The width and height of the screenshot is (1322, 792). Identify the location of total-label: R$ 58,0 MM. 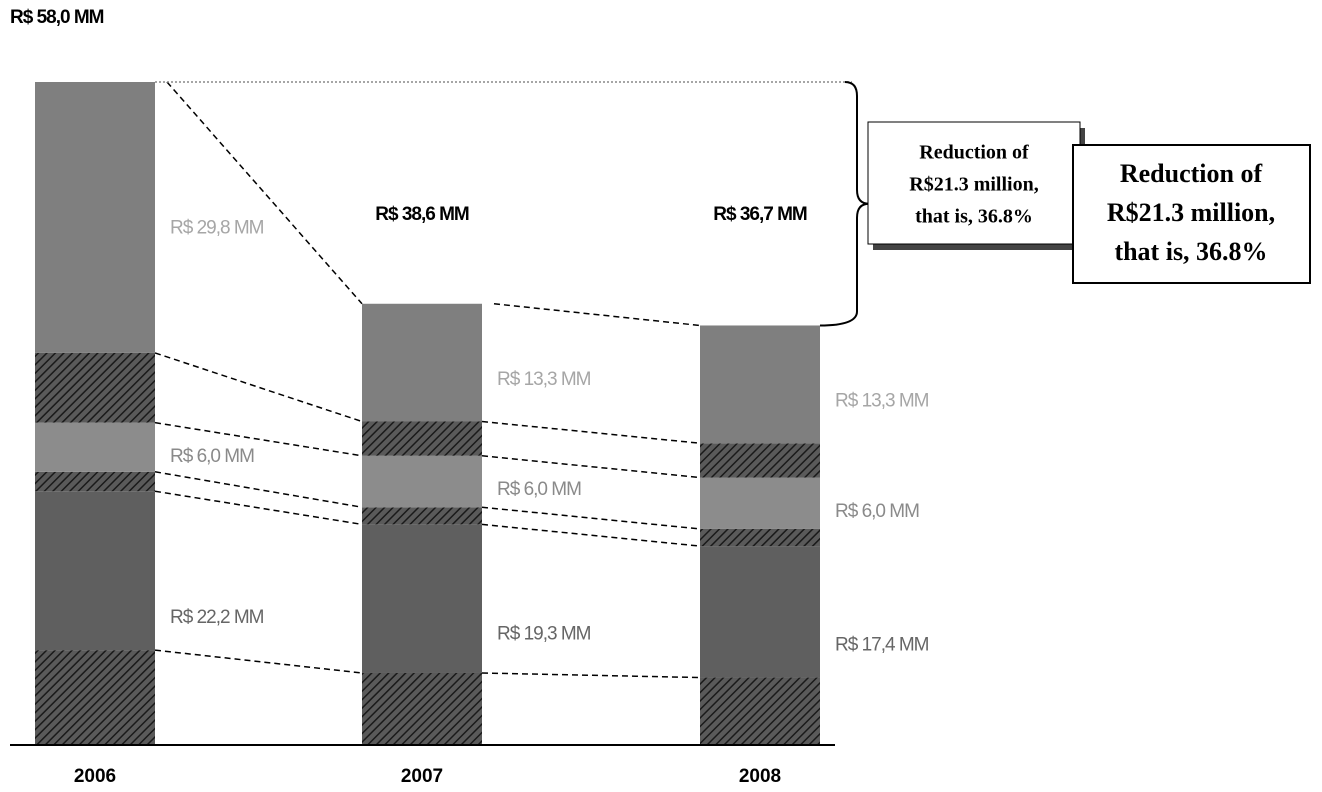
(57, 17).